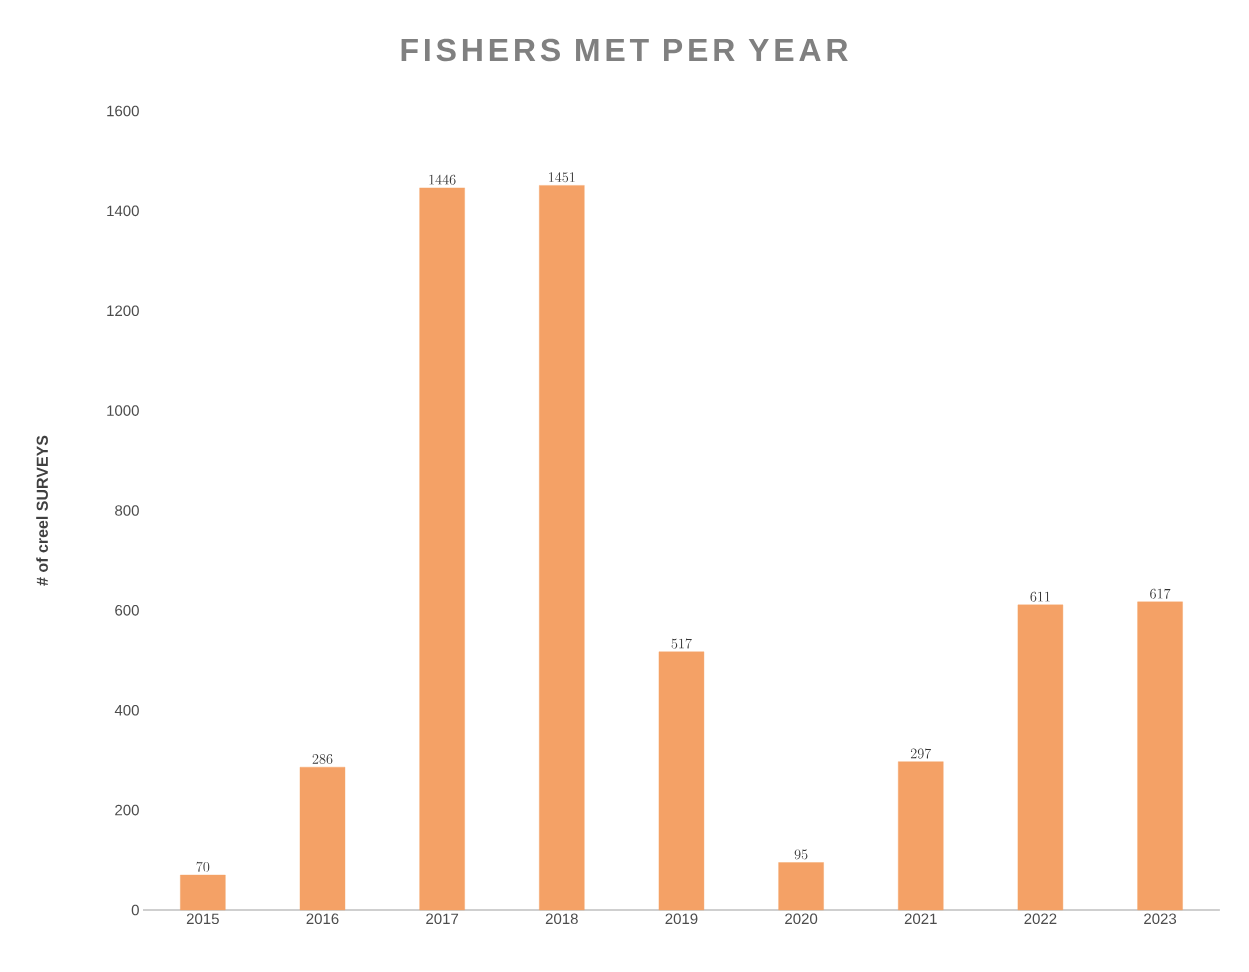 The width and height of the screenshot is (1249, 972). Describe the element at coordinates (123, 410) in the screenshot. I see `y-tick-label: 1000` at that location.